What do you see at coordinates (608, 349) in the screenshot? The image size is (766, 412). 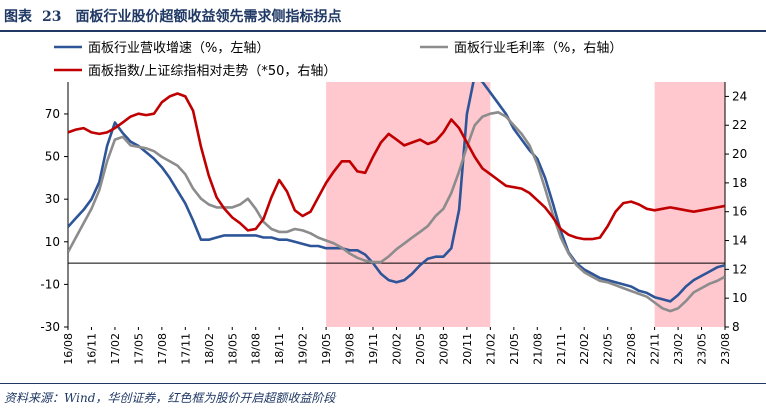 I see `x-tick-label: 22/05` at bounding box center [608, 349].